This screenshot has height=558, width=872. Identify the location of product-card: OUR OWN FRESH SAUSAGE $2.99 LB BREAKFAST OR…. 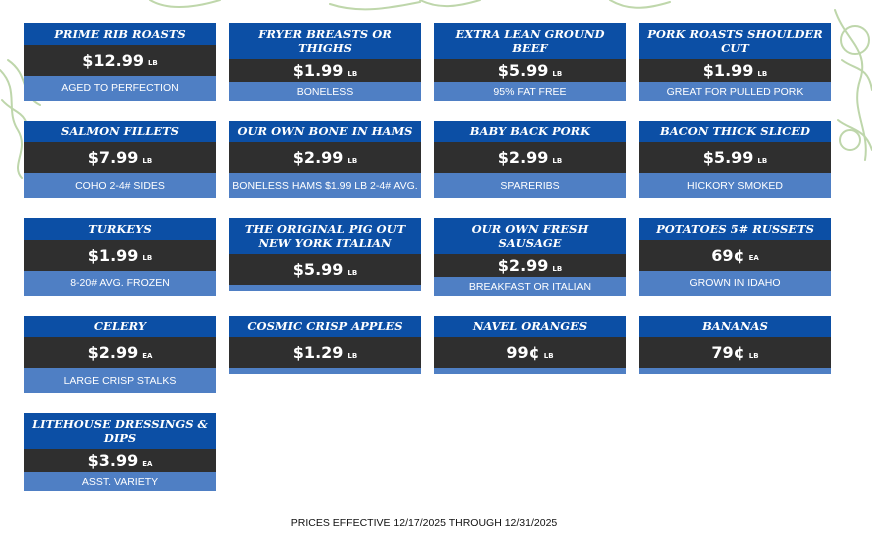
(530, 257).